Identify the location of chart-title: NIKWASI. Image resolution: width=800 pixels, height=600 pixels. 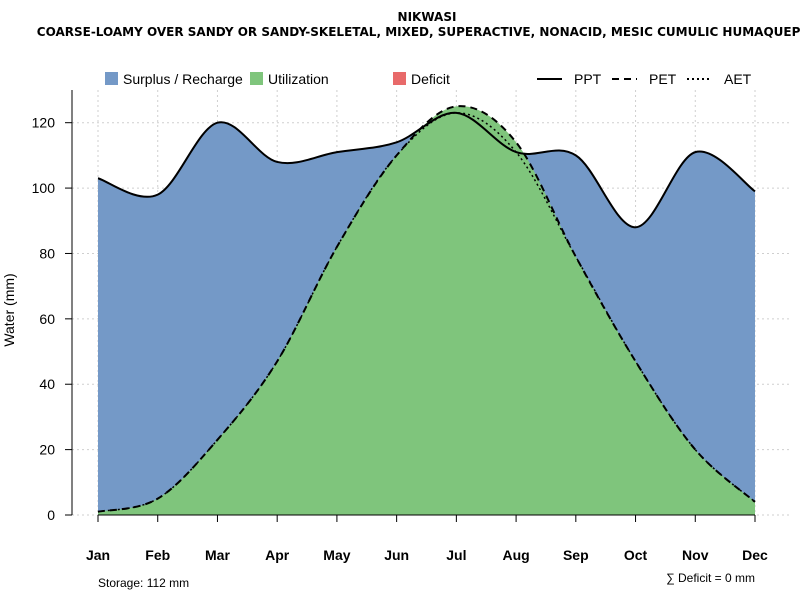
(427, 17).